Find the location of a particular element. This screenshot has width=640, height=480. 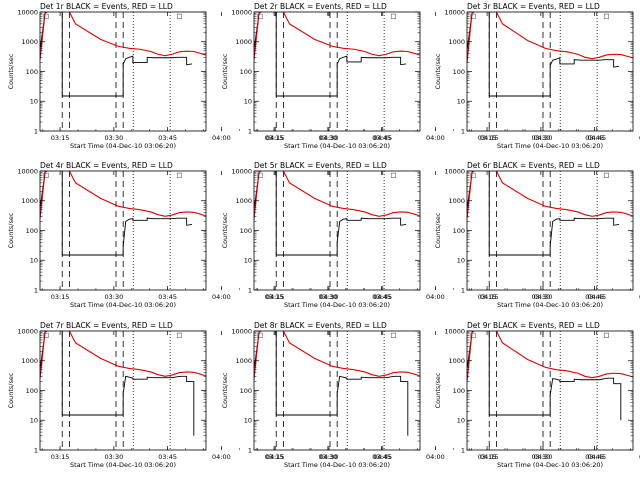

panel-title: Det 1r BLACK = Events, RED = LLD is located at coordinates (106, 6).